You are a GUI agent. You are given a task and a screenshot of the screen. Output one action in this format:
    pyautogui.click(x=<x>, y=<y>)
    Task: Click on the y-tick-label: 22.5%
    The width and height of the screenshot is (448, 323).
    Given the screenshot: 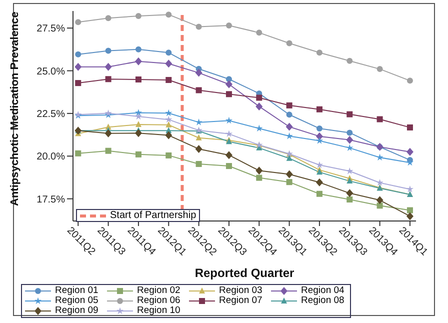 What is the action you would take?
    pyautogui.click(x=51, y=114)
    